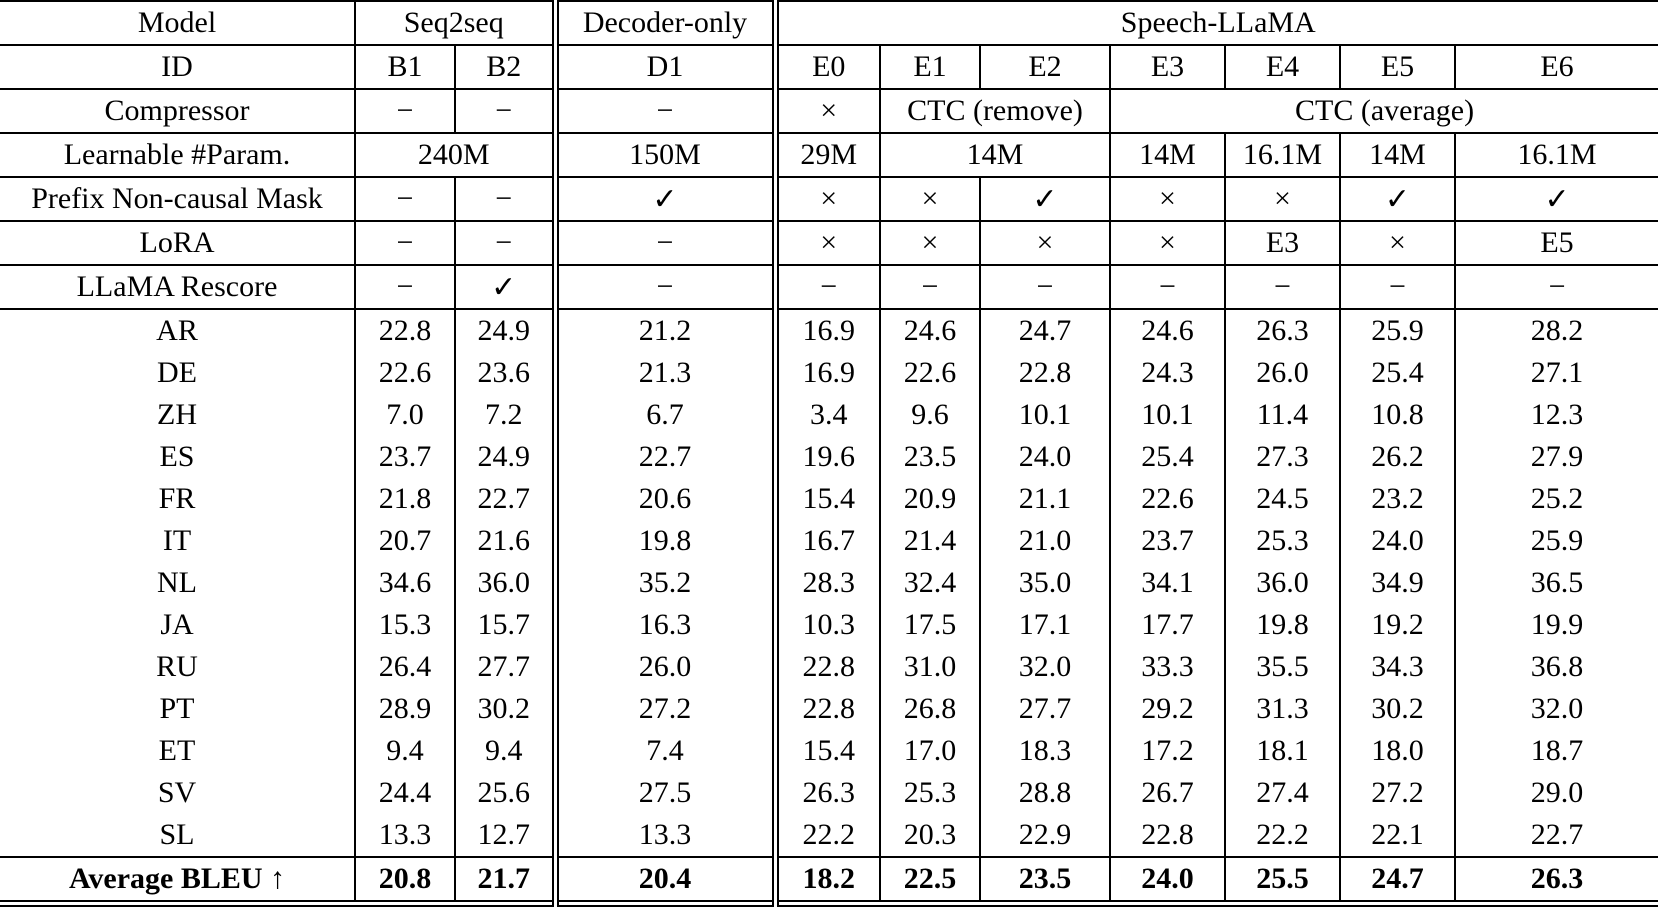 This screenshot has height=907, width=1658. What do you see at coordinates (1555, 541) in the screenshot?
I see `bleu-value: 25.9` at bounding box center [1555, 541].